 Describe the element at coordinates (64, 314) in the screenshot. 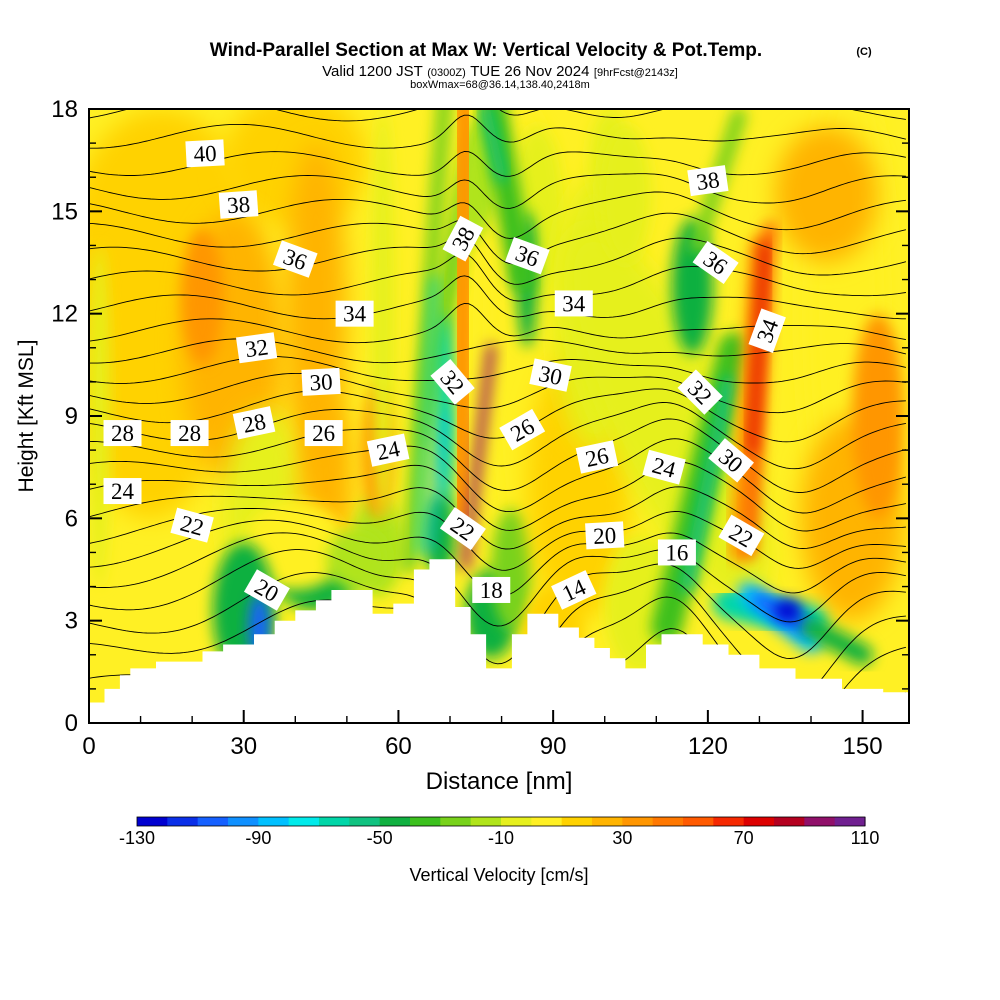

I see `y-tick-label: 12` at that location.